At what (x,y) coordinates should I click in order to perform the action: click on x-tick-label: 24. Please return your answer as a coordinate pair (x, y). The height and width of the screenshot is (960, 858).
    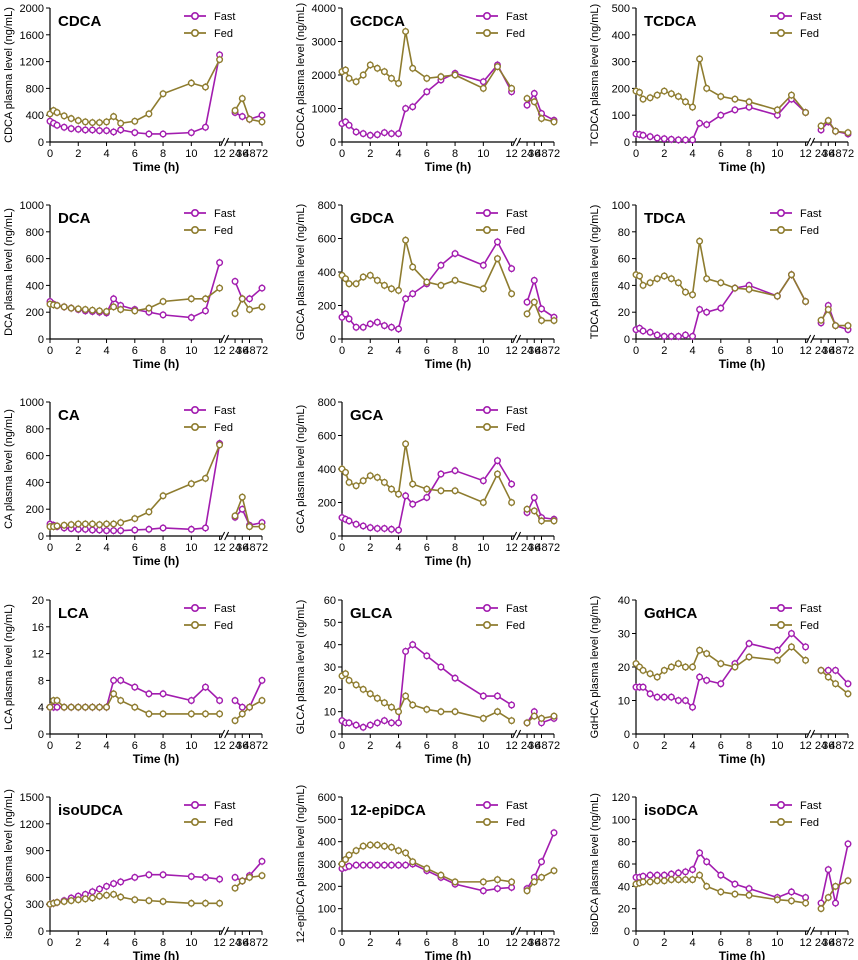
    Looking at the image, I should click on (527, 351).